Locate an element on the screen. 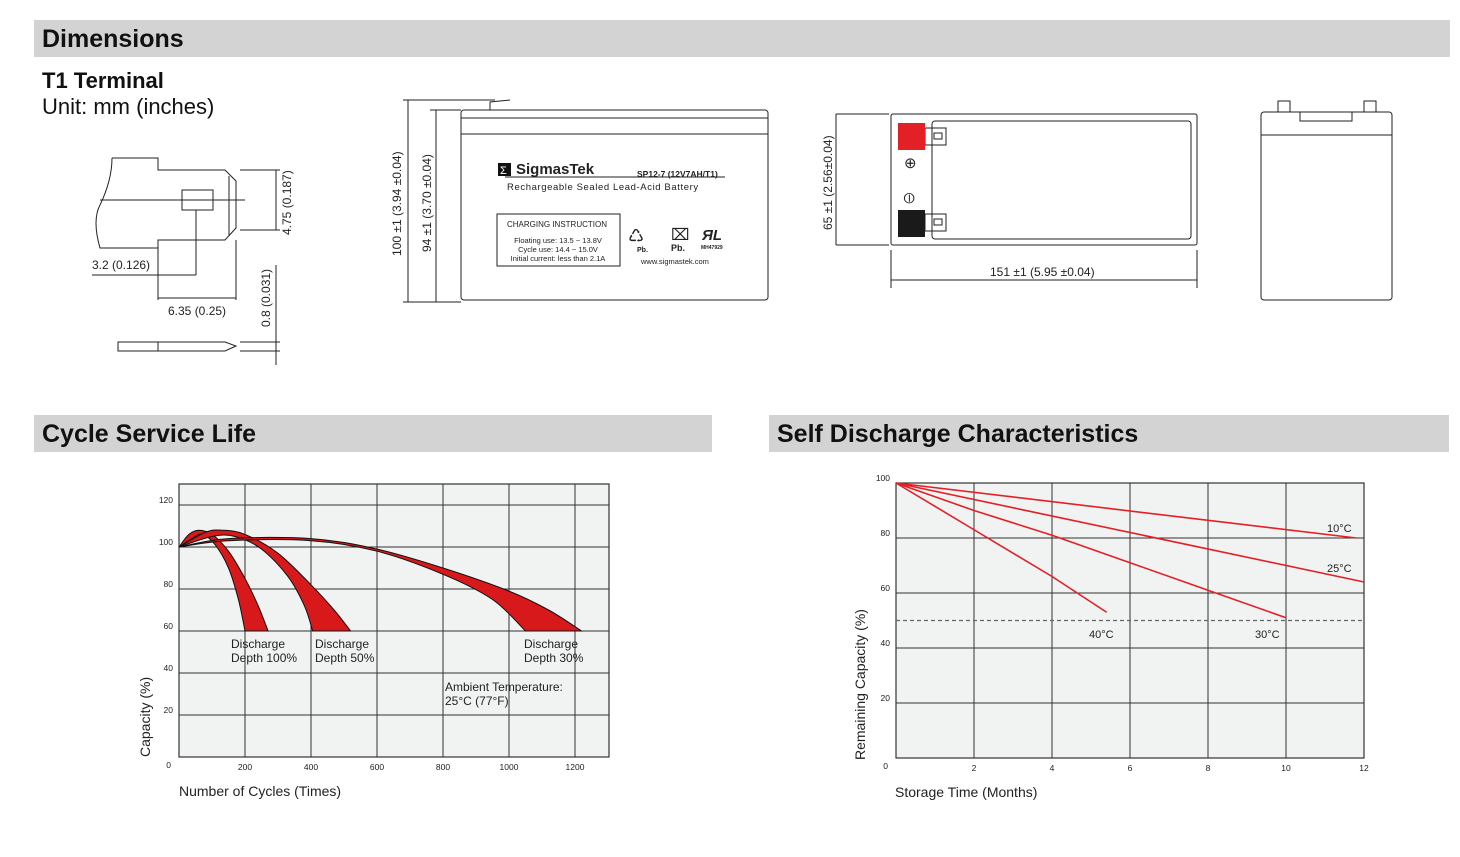 This screenshot has width=1460, height=857. dim-depth: 65 ±1 (2.56±0.04) is located at coordinates (828, 182).